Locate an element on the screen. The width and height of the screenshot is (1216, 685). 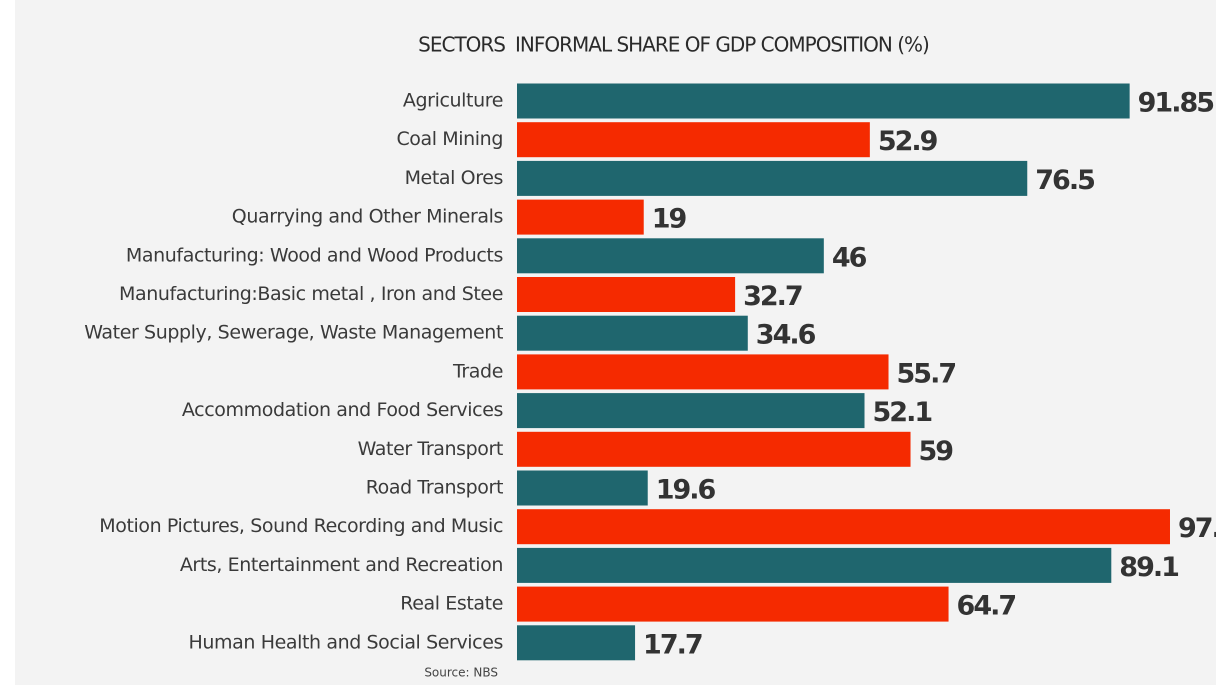
value-label: 17.7 is located at coordinates (672, 644).